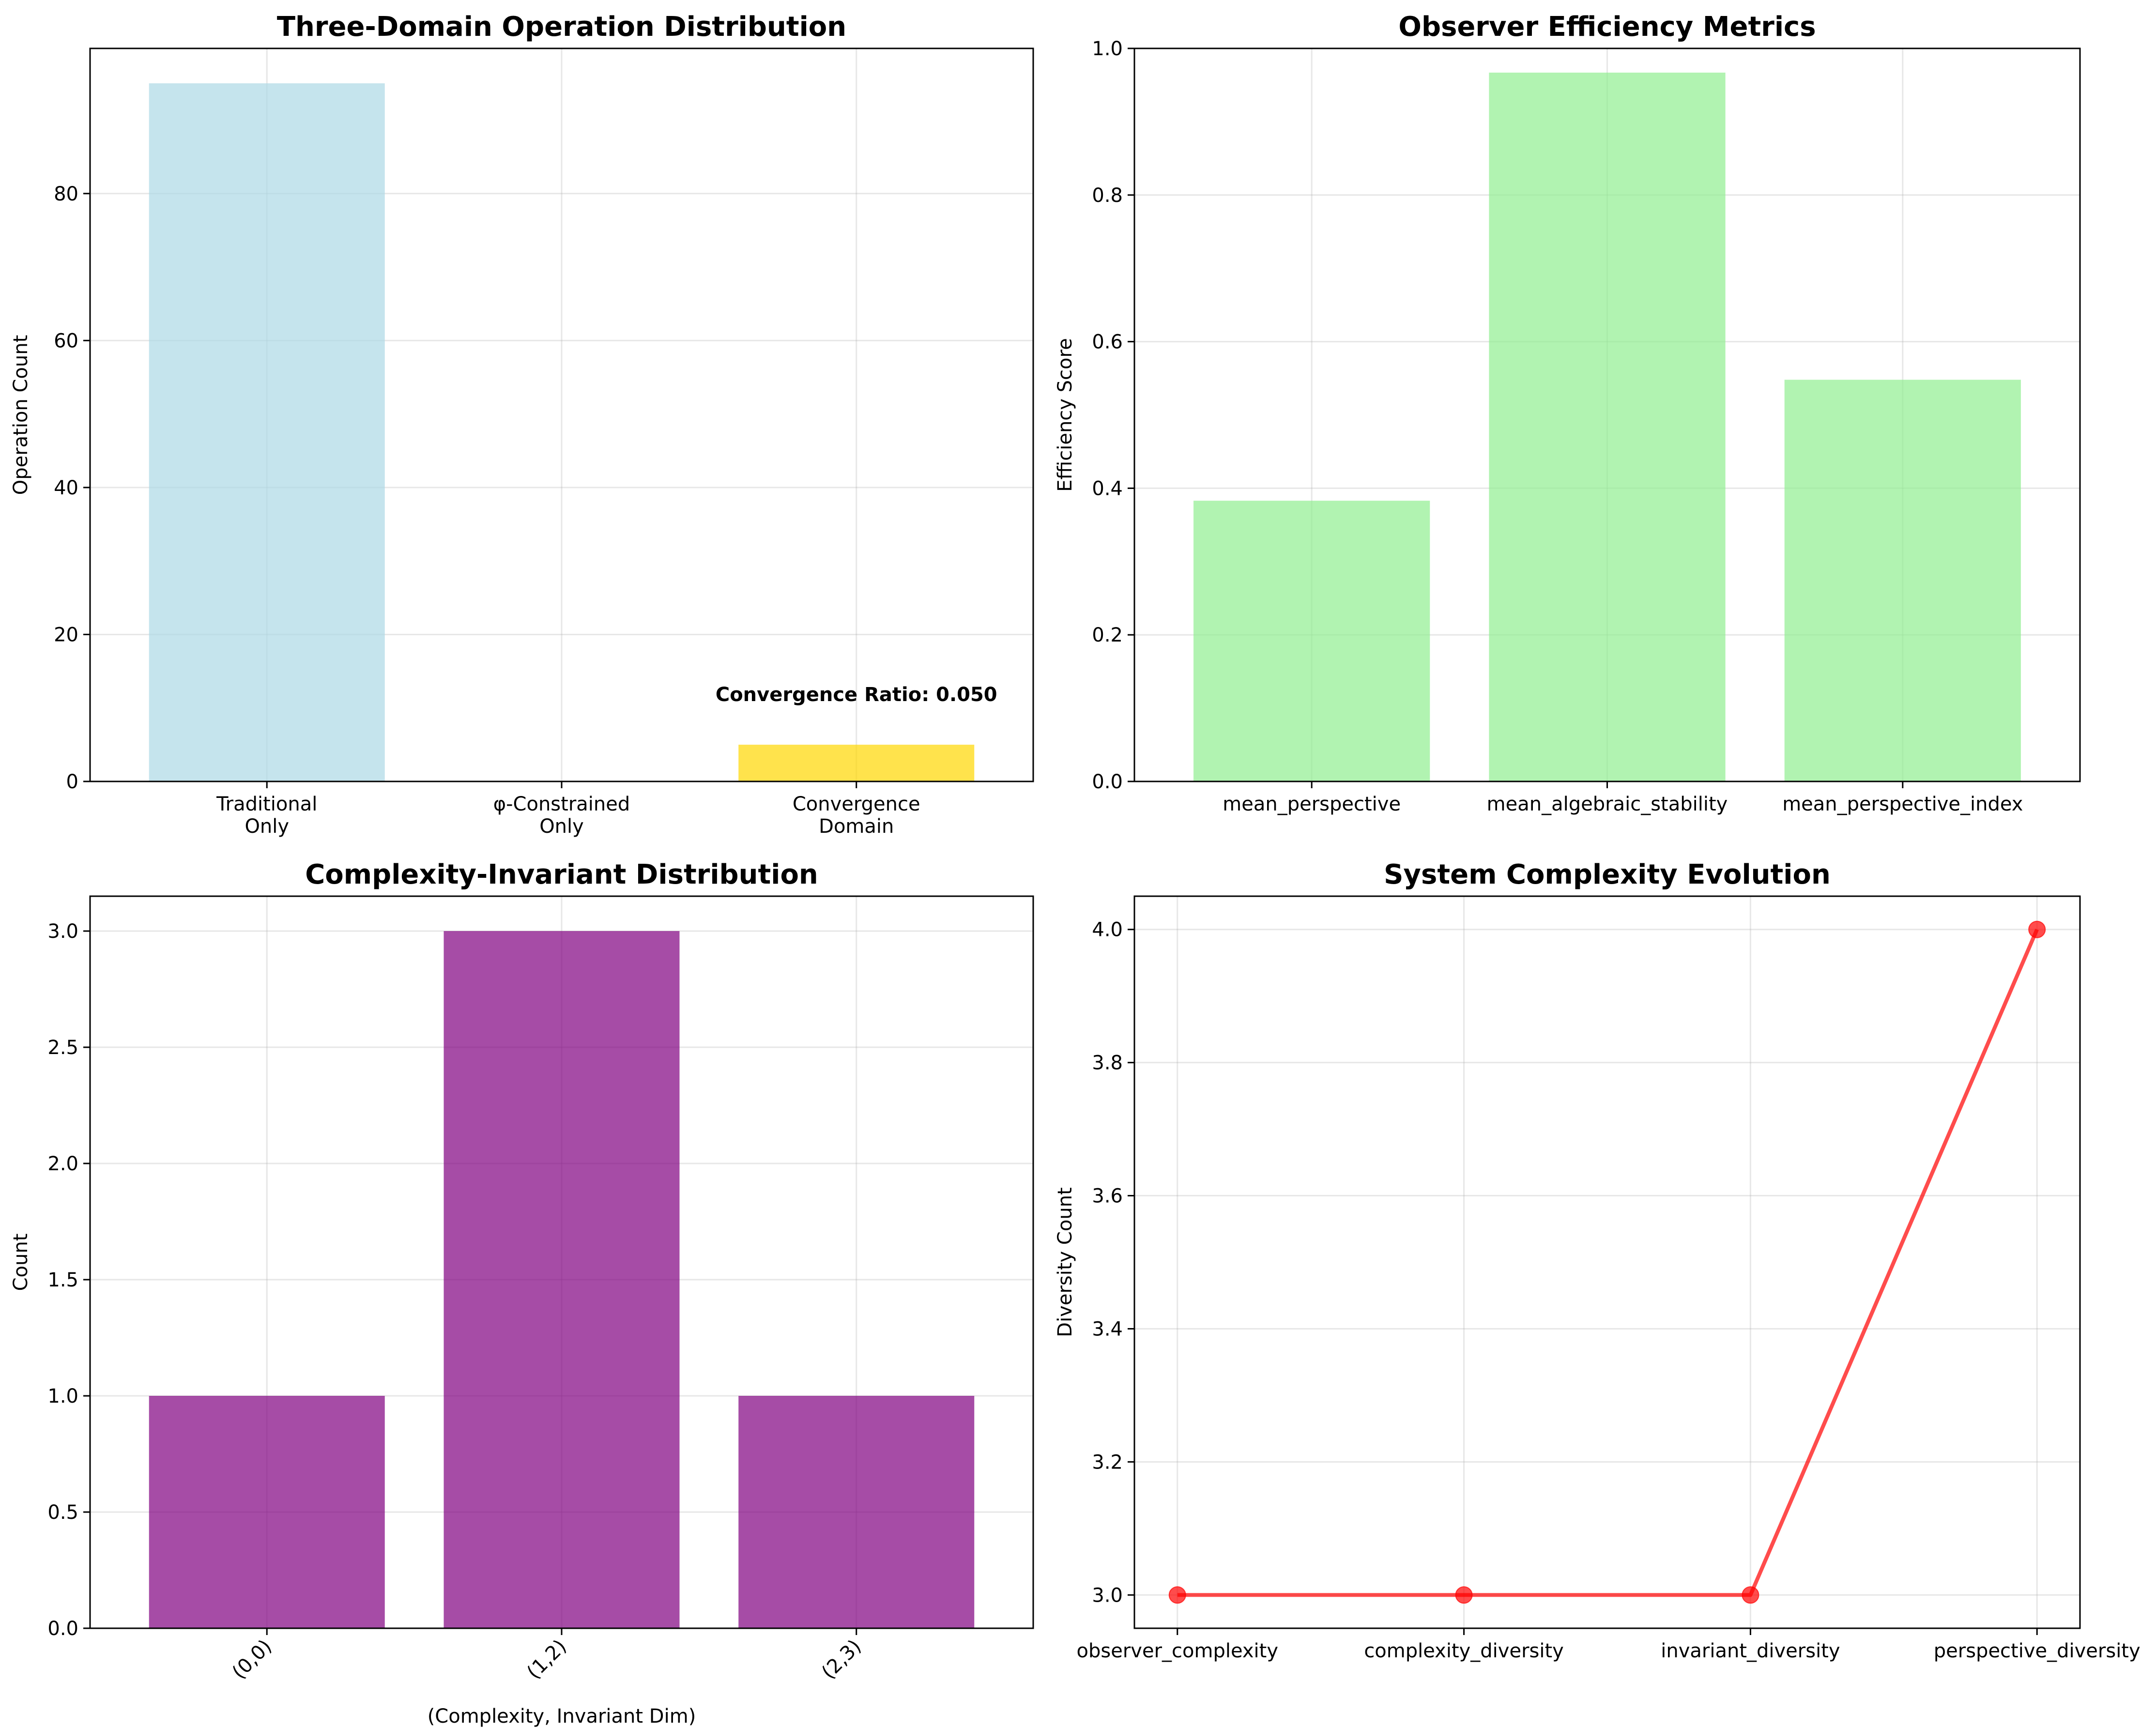 The width and height of the screenshot is (2156, 1728). What do you see at coordinates (1065, 415) in the screenshot?
I see `y-axis-label: Efficiency Score` at bounding box center [1065, 415].